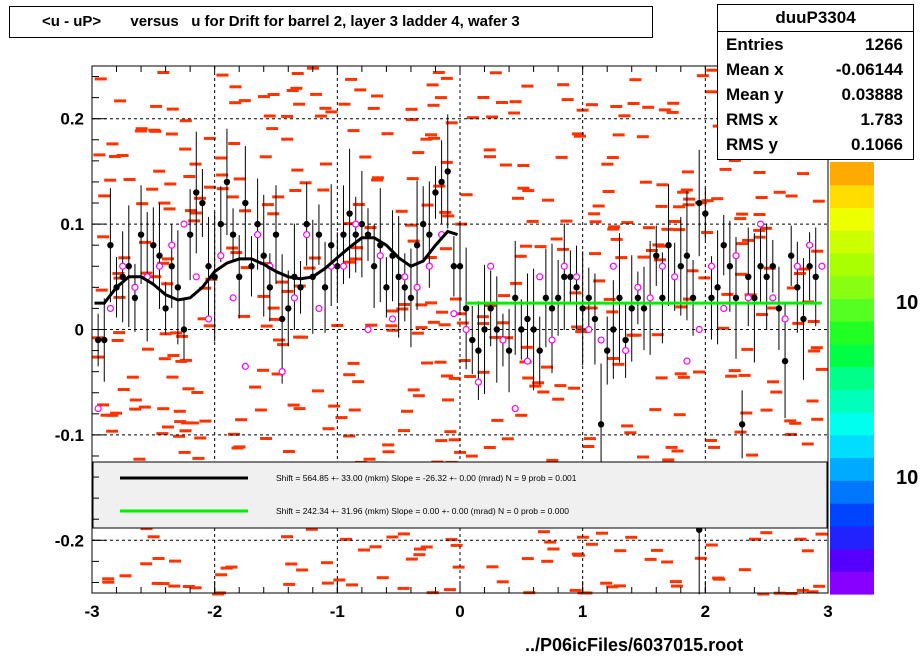 Image resolution: width=920 pixels, height=660 pixels. What do you see at coordinates (869, 69) in the screenshot?
I see `stats-value: -0.06144` at bounding box center [869, 69].